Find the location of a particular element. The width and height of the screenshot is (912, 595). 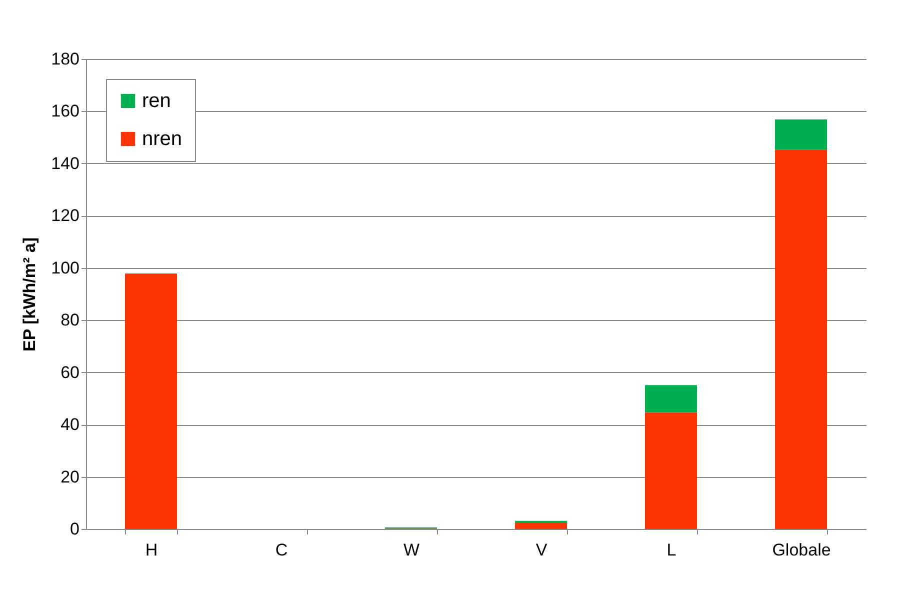

y-tick-label: 60 is located at coordinates (70, 372).